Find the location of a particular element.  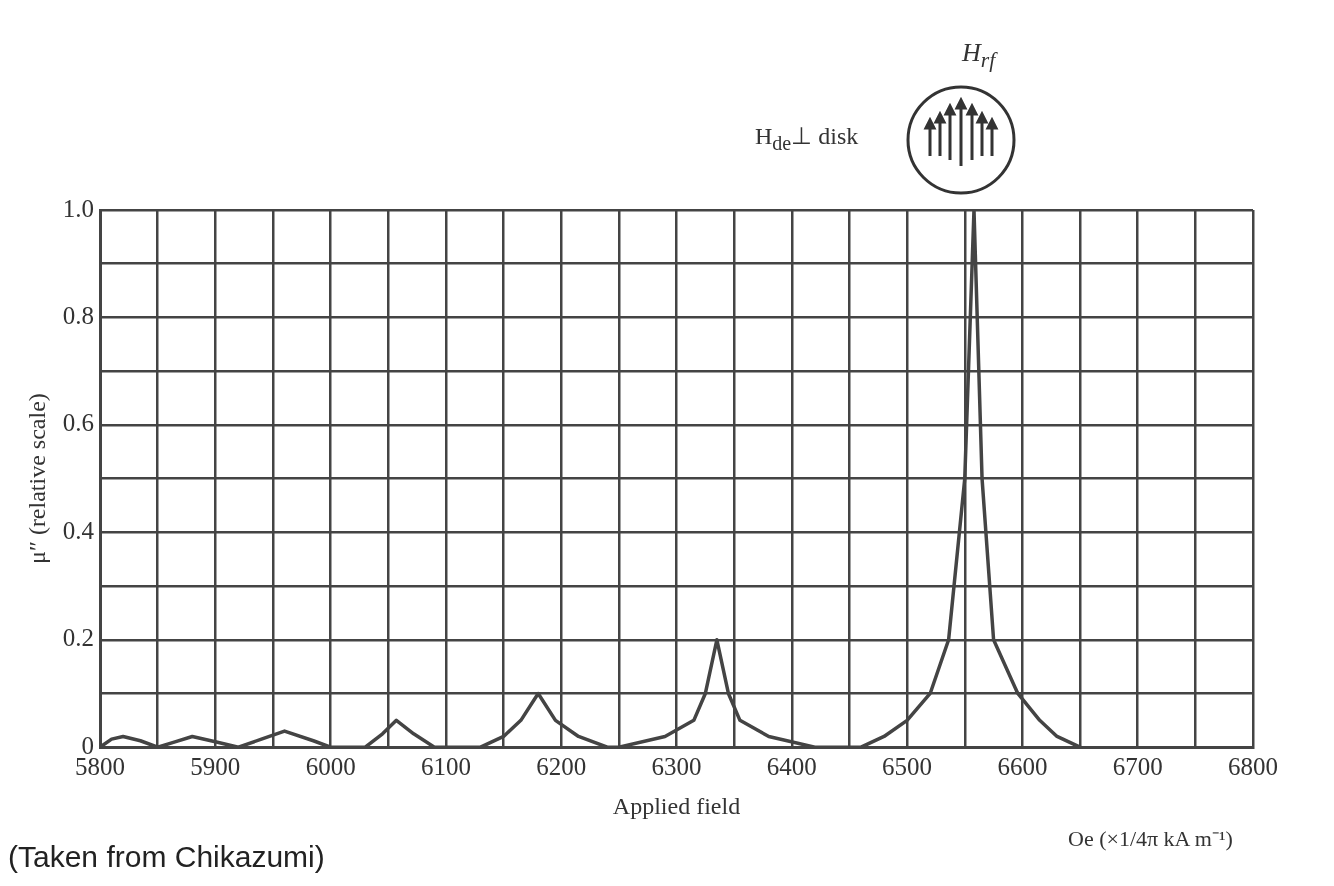

y-tick-label: 0.4 is located at coordinates (78, 530).